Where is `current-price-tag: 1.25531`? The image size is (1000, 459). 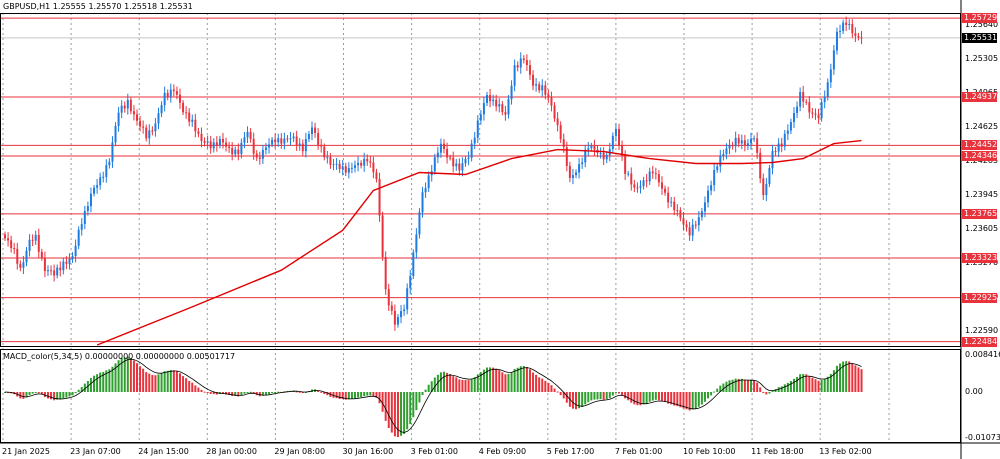
current-price-tag: 1.25531 is located at coordinates (980, 37).